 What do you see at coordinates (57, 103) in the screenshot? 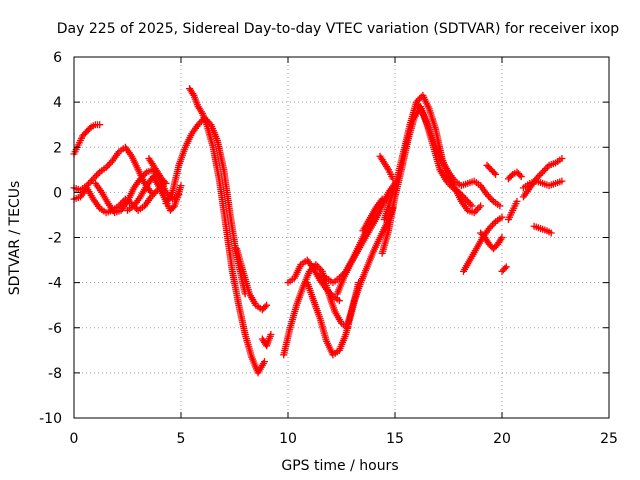
I see `y-tick-label: 4` at bounding box center [57, 103].